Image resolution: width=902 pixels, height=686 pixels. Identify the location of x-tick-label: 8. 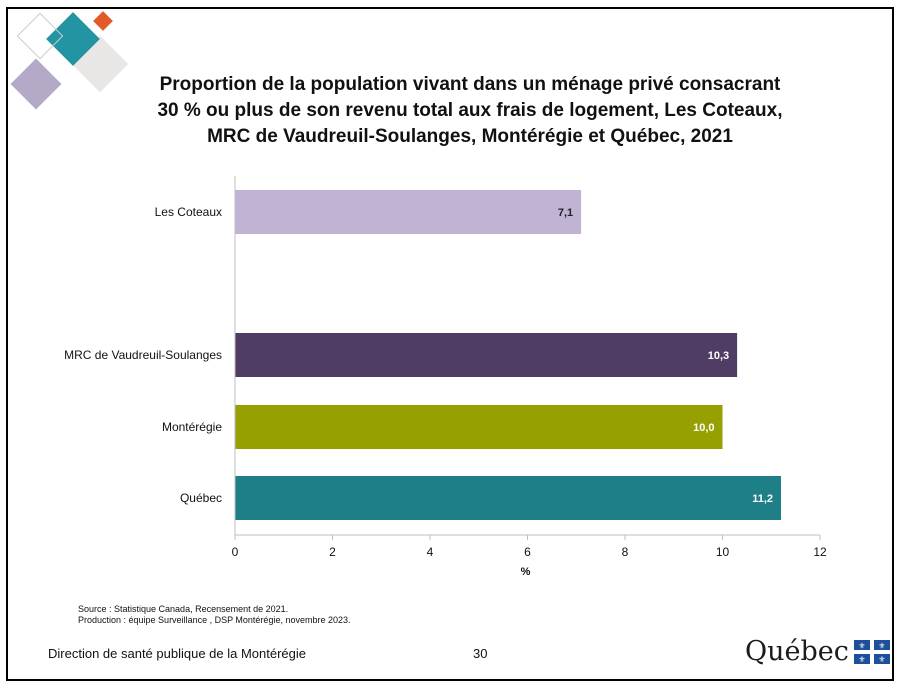
(625, 552).